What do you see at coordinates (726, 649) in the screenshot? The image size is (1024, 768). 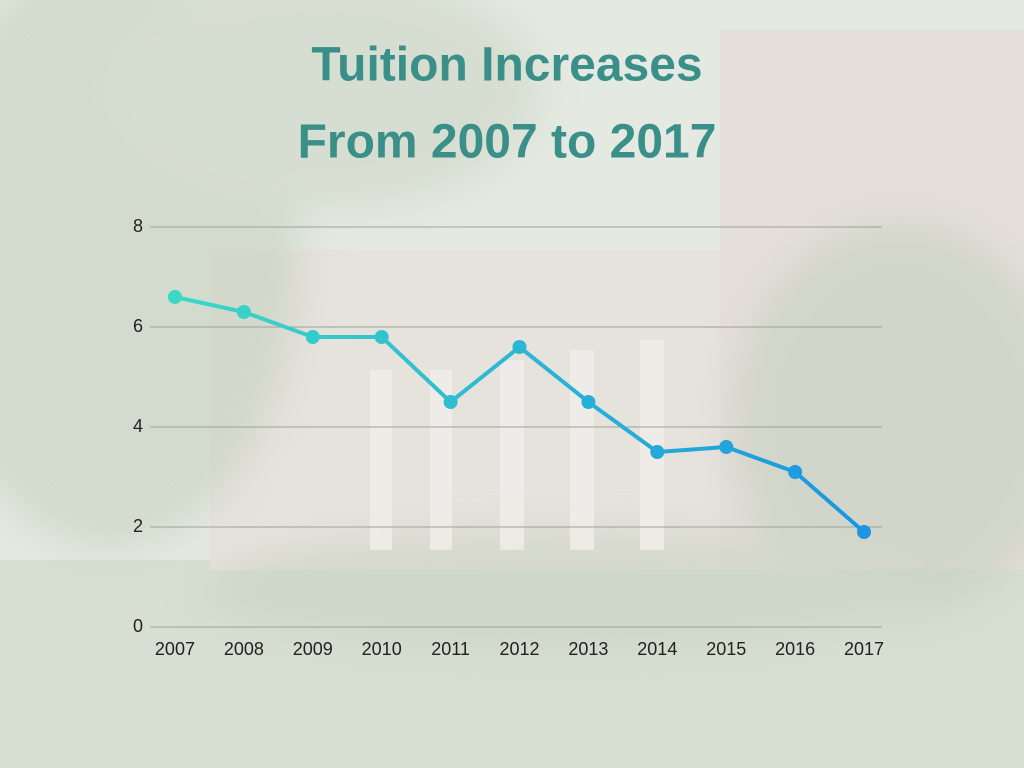 I see `x-tick-label: 2015` at bounding box center [726, 649].